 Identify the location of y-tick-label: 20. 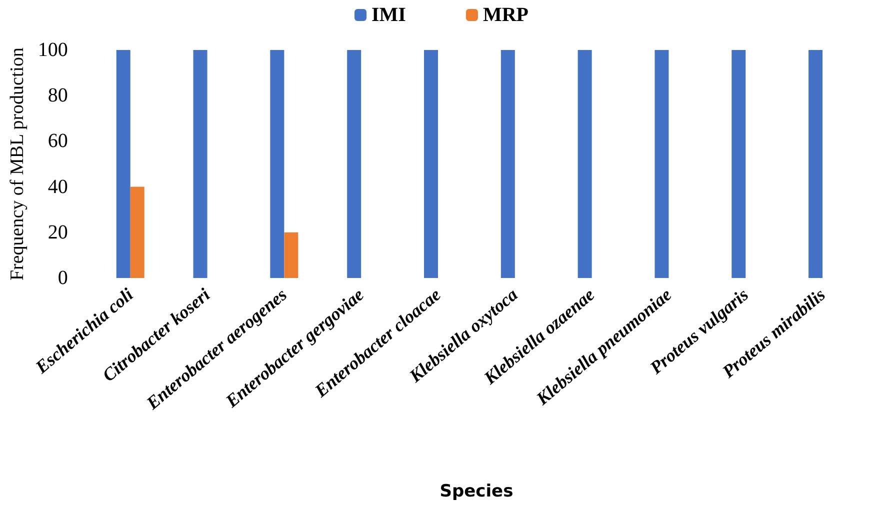
(58, 232).